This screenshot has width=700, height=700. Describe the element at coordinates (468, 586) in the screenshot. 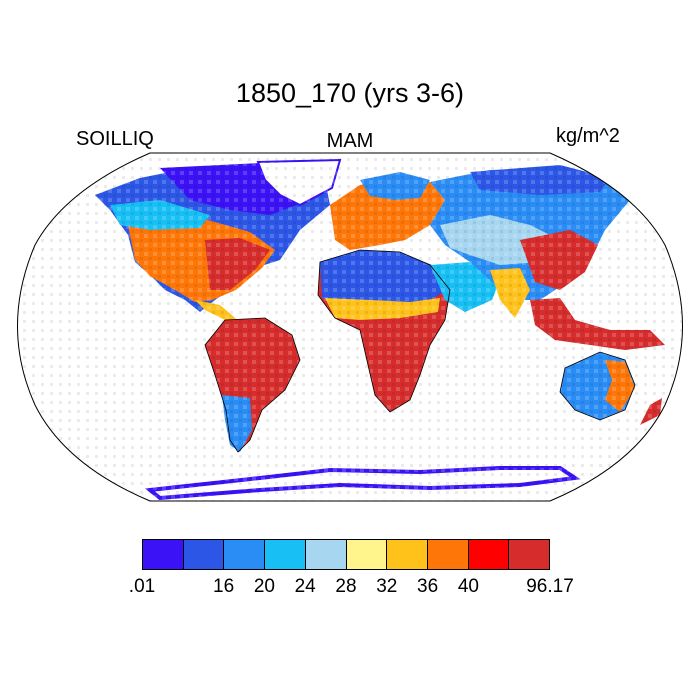

I see `colorbar-tick-label: 40` at that location.